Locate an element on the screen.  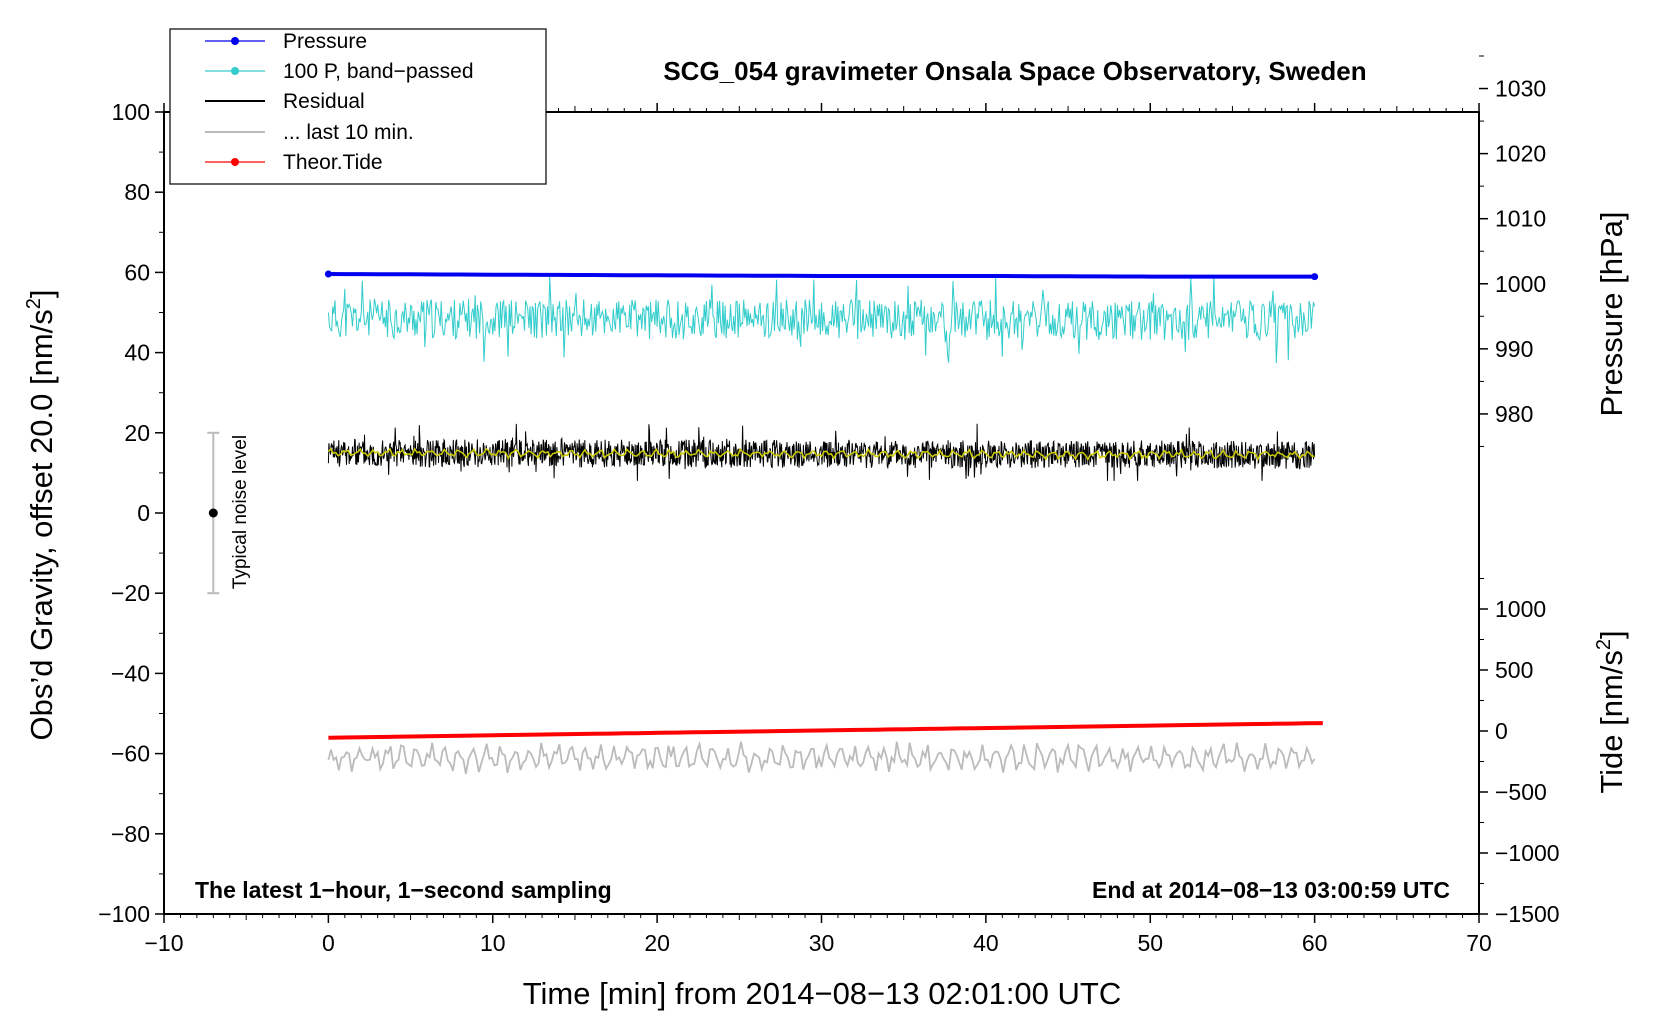
y-tick-label: 80 is located at coordinates (137, 192).